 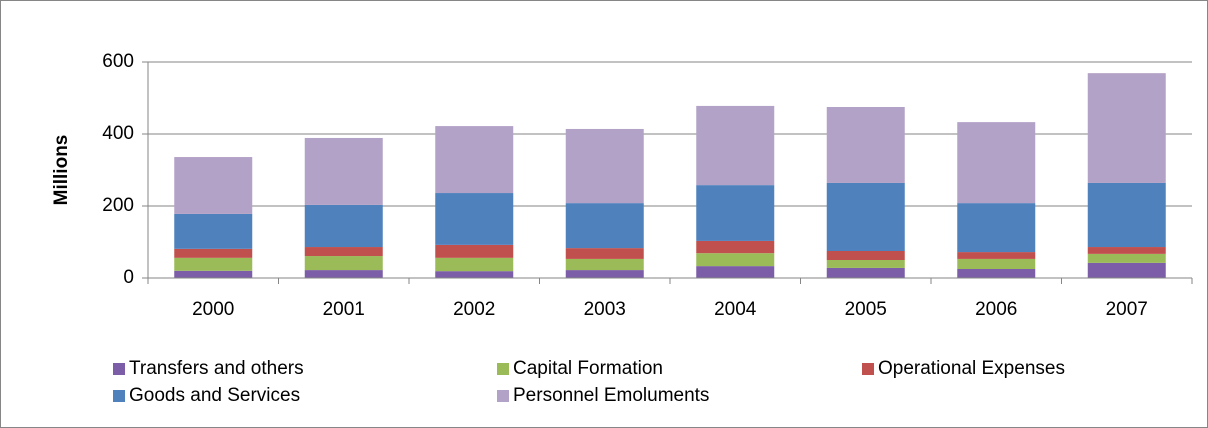 What do you see at coordinates (1127, 309) in the screenshot?
I see `x-tick-label: 2007` at bounding box center [1127, 309].